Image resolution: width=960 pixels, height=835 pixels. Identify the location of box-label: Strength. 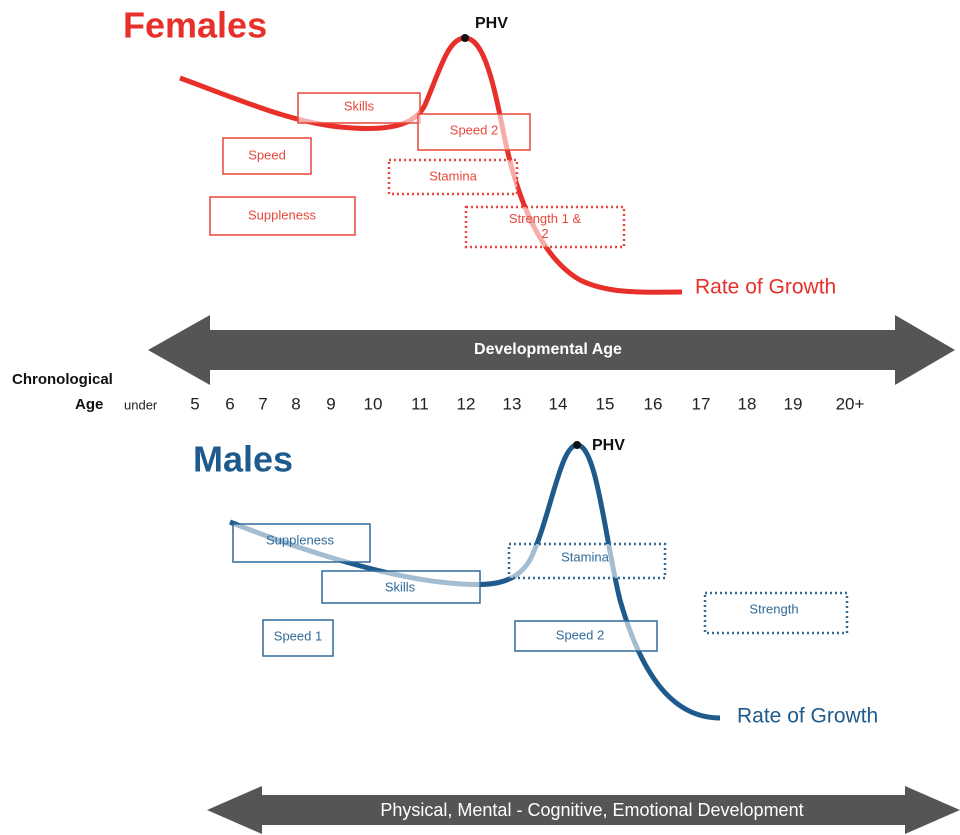
(773, 608).